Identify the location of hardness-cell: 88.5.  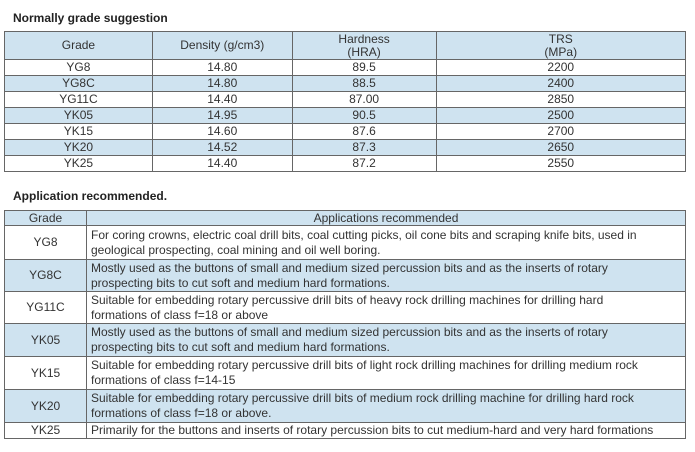
(364, 83).